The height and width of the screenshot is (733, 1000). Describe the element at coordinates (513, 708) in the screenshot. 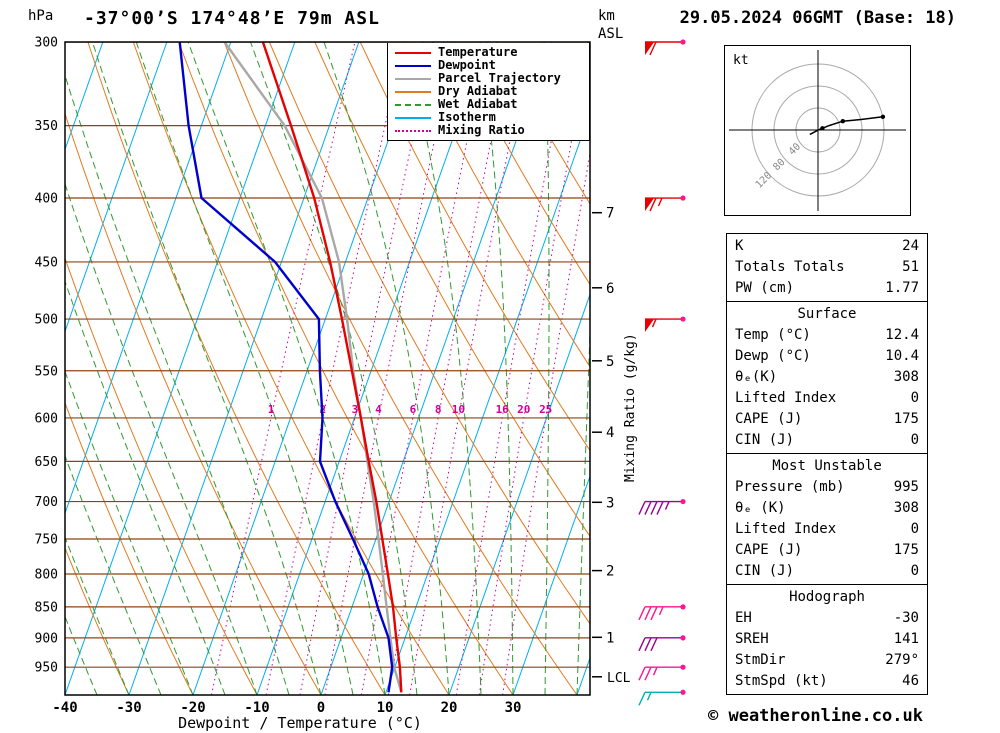

I see `temp-tick-label: 30` at that location.